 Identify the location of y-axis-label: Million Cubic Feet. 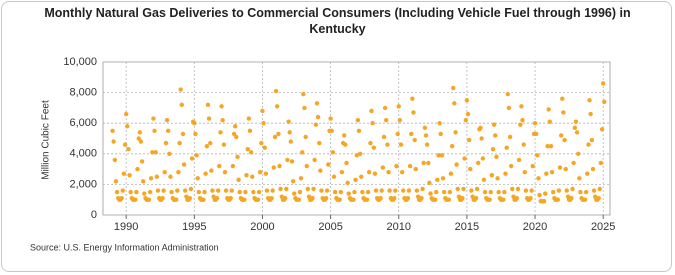
(46, 140).